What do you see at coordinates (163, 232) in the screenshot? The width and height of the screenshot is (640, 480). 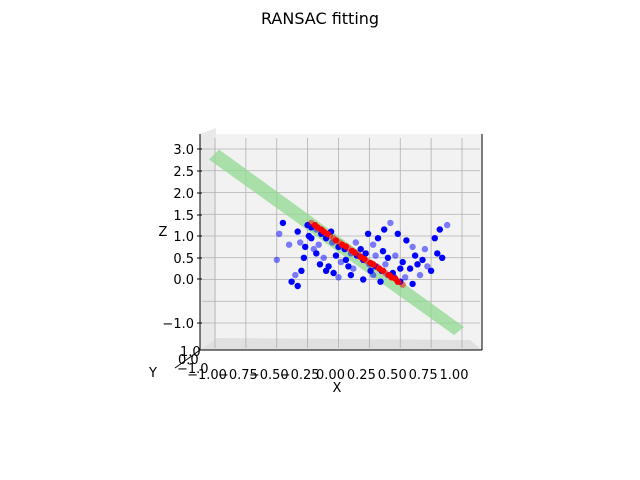 I see `z-axis-label: Z` at bounding box center [163, 232].